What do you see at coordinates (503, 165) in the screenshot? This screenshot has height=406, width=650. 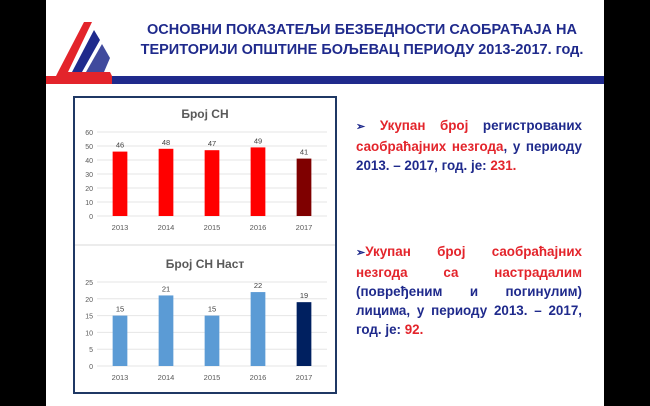 I see `bullet1-value: 231.` at bounding box center [503, 165].